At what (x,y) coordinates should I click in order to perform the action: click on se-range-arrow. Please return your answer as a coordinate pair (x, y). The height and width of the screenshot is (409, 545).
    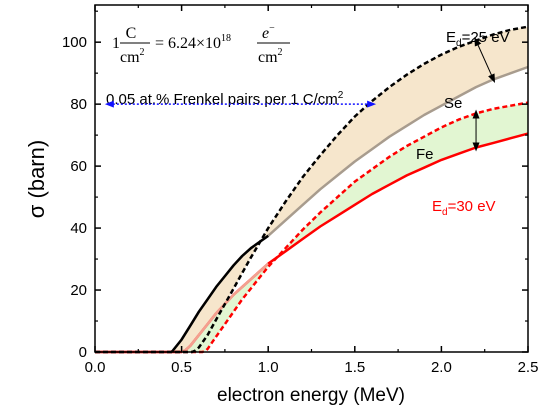
    Looking at the image, I should click on (484, 60).